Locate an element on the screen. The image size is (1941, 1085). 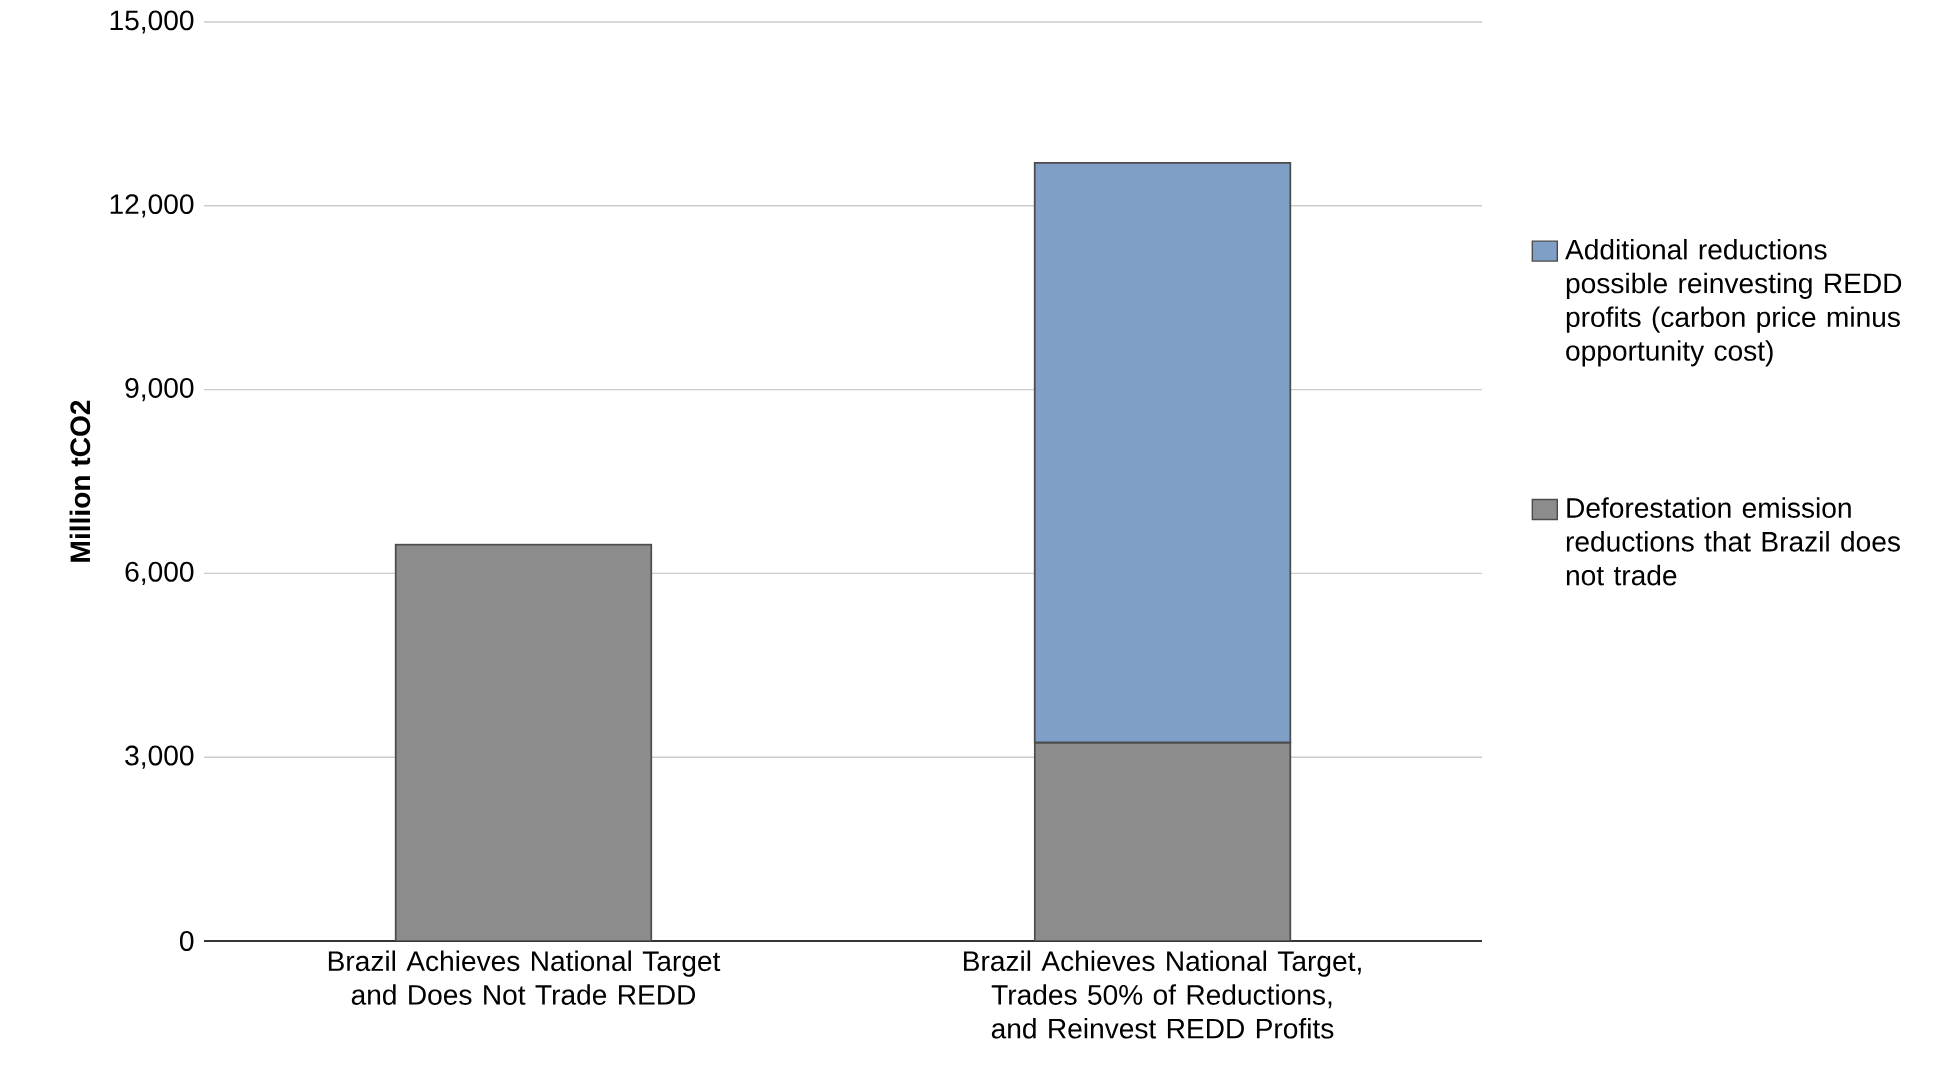
y-tick-label: 0 is located at coordinates (186, 941).